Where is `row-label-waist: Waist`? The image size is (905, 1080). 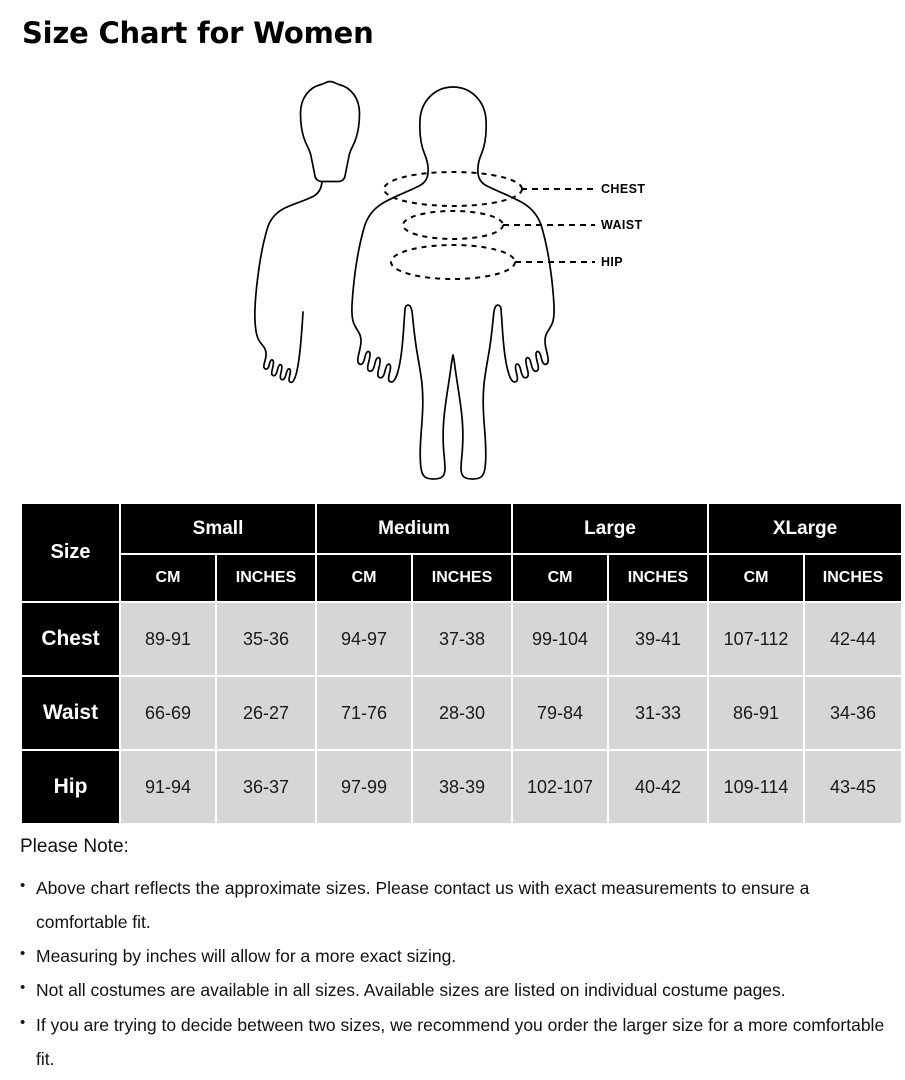 row-label-waist: Waist is located at coordinates (70, 713).